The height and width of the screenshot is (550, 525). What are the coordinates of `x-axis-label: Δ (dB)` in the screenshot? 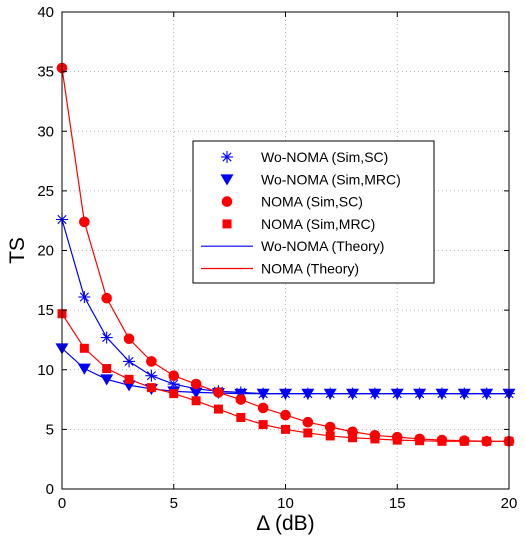 It's located at (285, 523).